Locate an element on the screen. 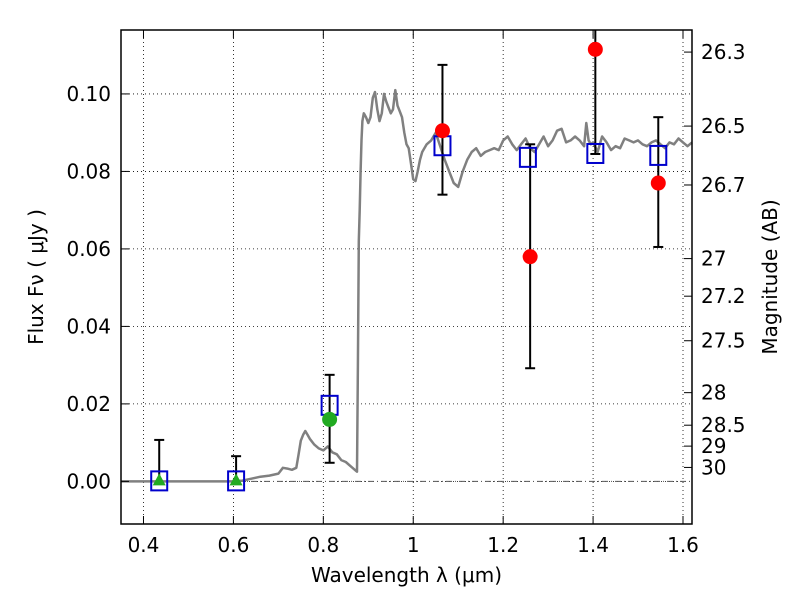 The image size is (800, 600). x-tick-label: 1 is located at coordinates (413, 545).